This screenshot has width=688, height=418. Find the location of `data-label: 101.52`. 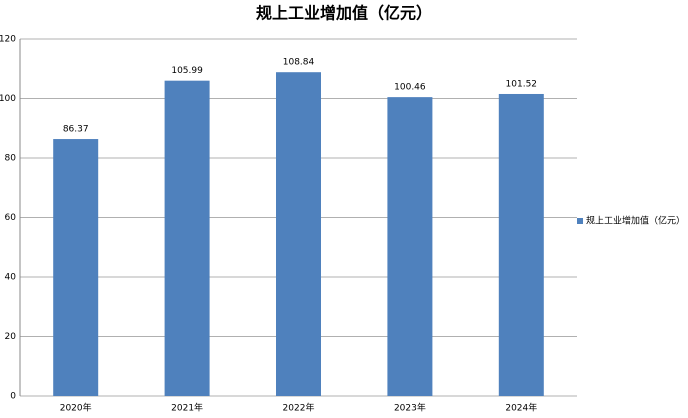

data-label: 101.52 is located at coordinates (522, 84).